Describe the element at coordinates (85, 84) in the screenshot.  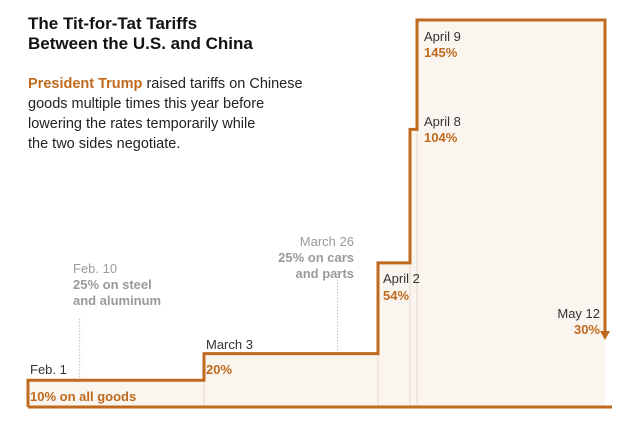
I see `subtitle-highlight: President Trump` at that location.